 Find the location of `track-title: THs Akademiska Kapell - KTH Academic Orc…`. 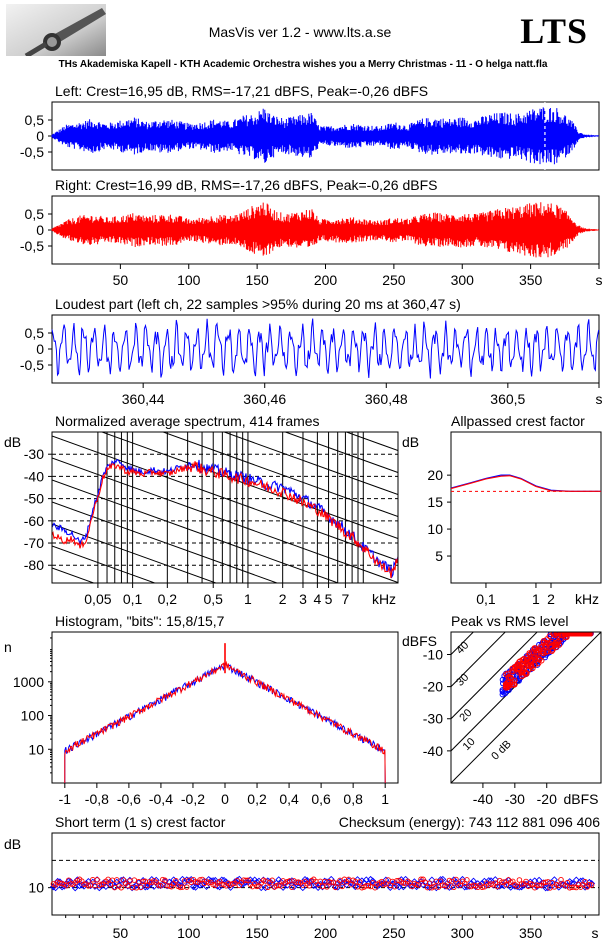

track-title: THs Akademiska Kapell - KTH Academic Orc… is located at coordinates (303, 64).